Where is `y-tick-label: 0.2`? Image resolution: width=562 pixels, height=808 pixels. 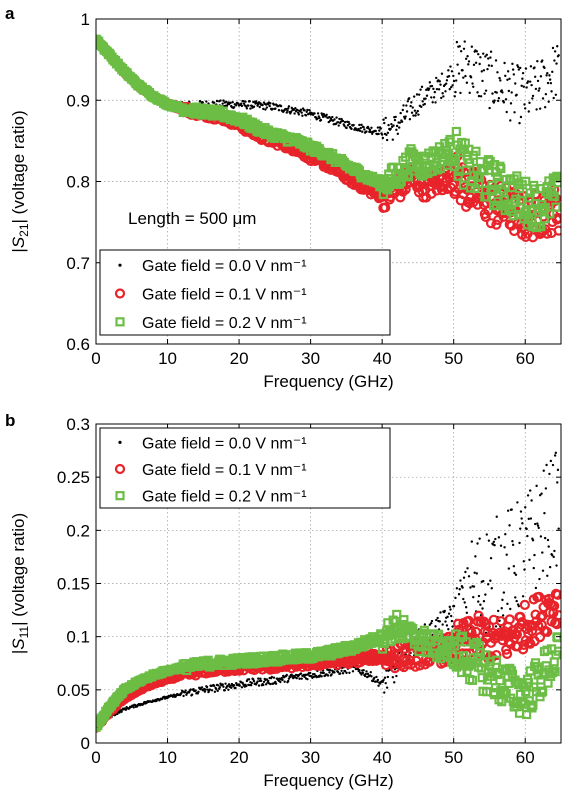 y-tick-label: 0.2 is located at coordinates (78, 530).